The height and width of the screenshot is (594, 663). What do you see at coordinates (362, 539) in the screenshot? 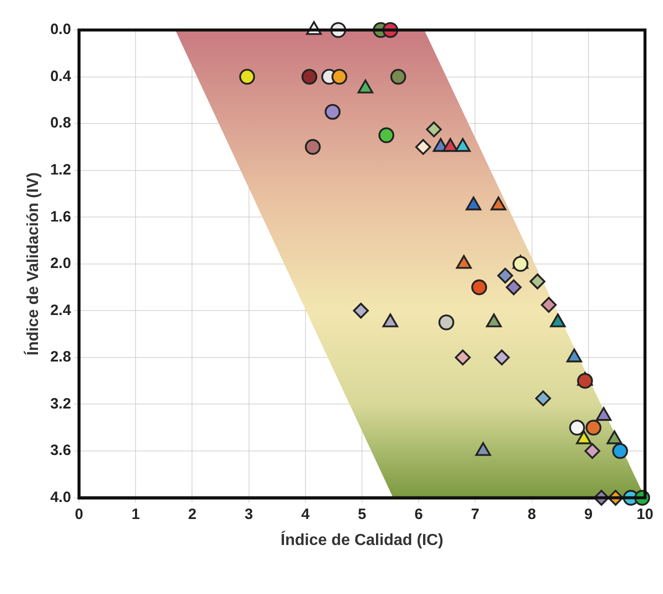
I see `x-axis-title: Índice de Calidad (IC)` at bounding box center [362, 539].